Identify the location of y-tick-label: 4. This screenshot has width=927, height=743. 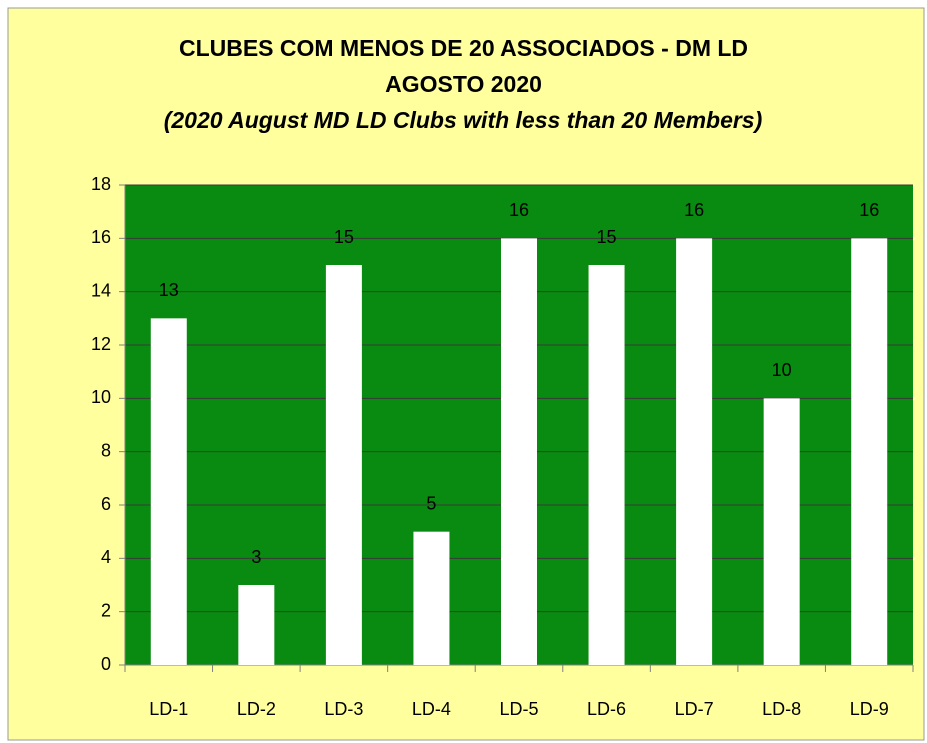
(106, 557).